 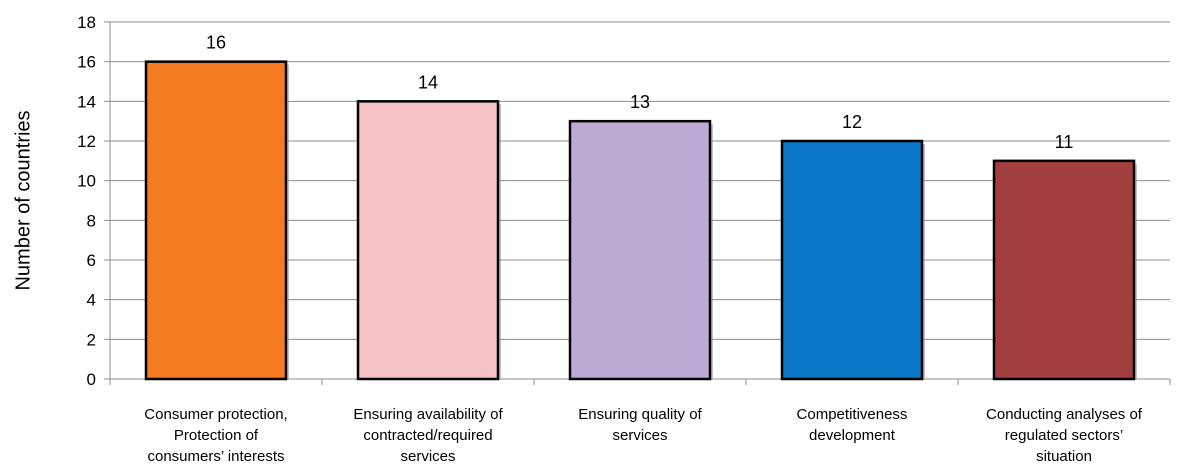 I want to click on data-label: 14, so click(x=428, y=82).